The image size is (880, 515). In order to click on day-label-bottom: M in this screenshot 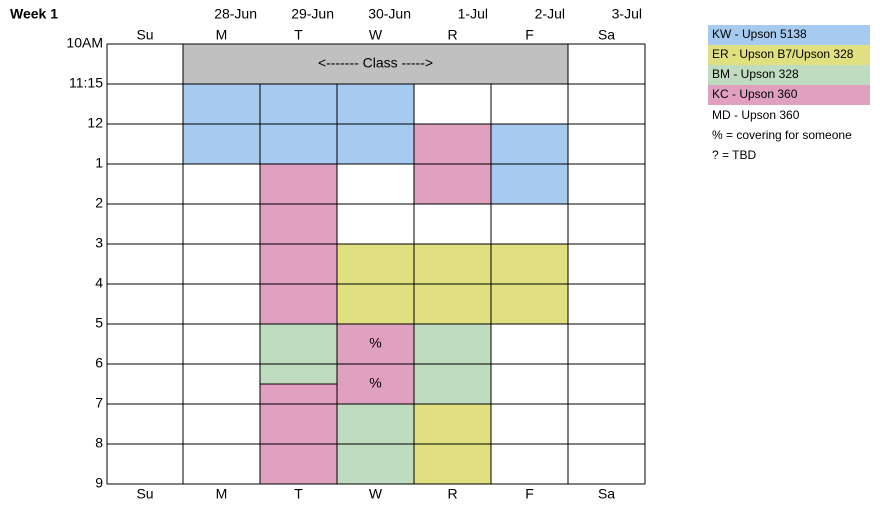, I will do `click(222, 494)`.